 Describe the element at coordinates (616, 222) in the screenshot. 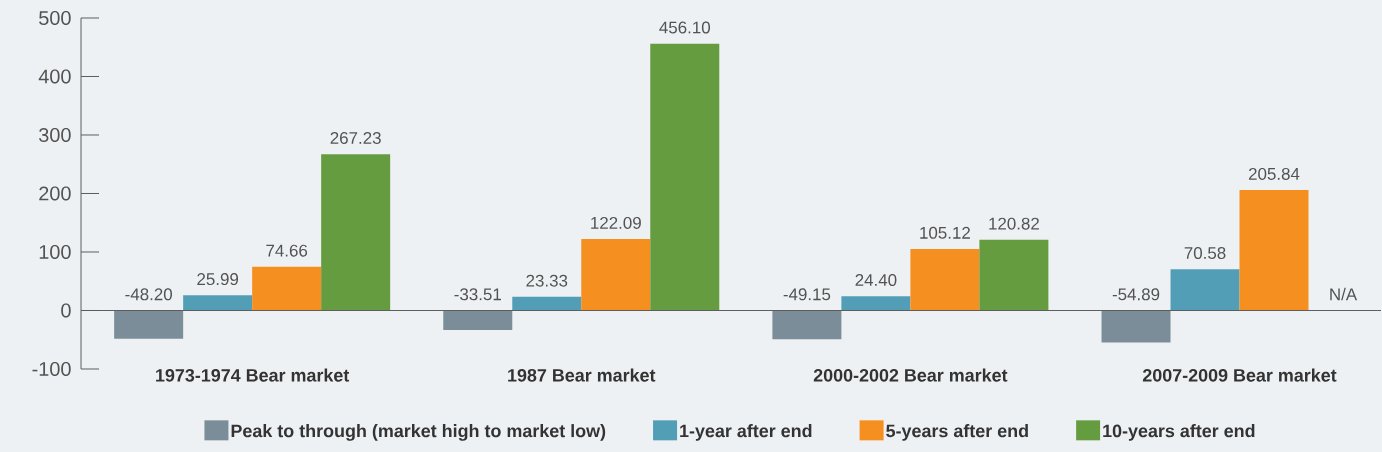

I see `data-label: 122.09` at that location.